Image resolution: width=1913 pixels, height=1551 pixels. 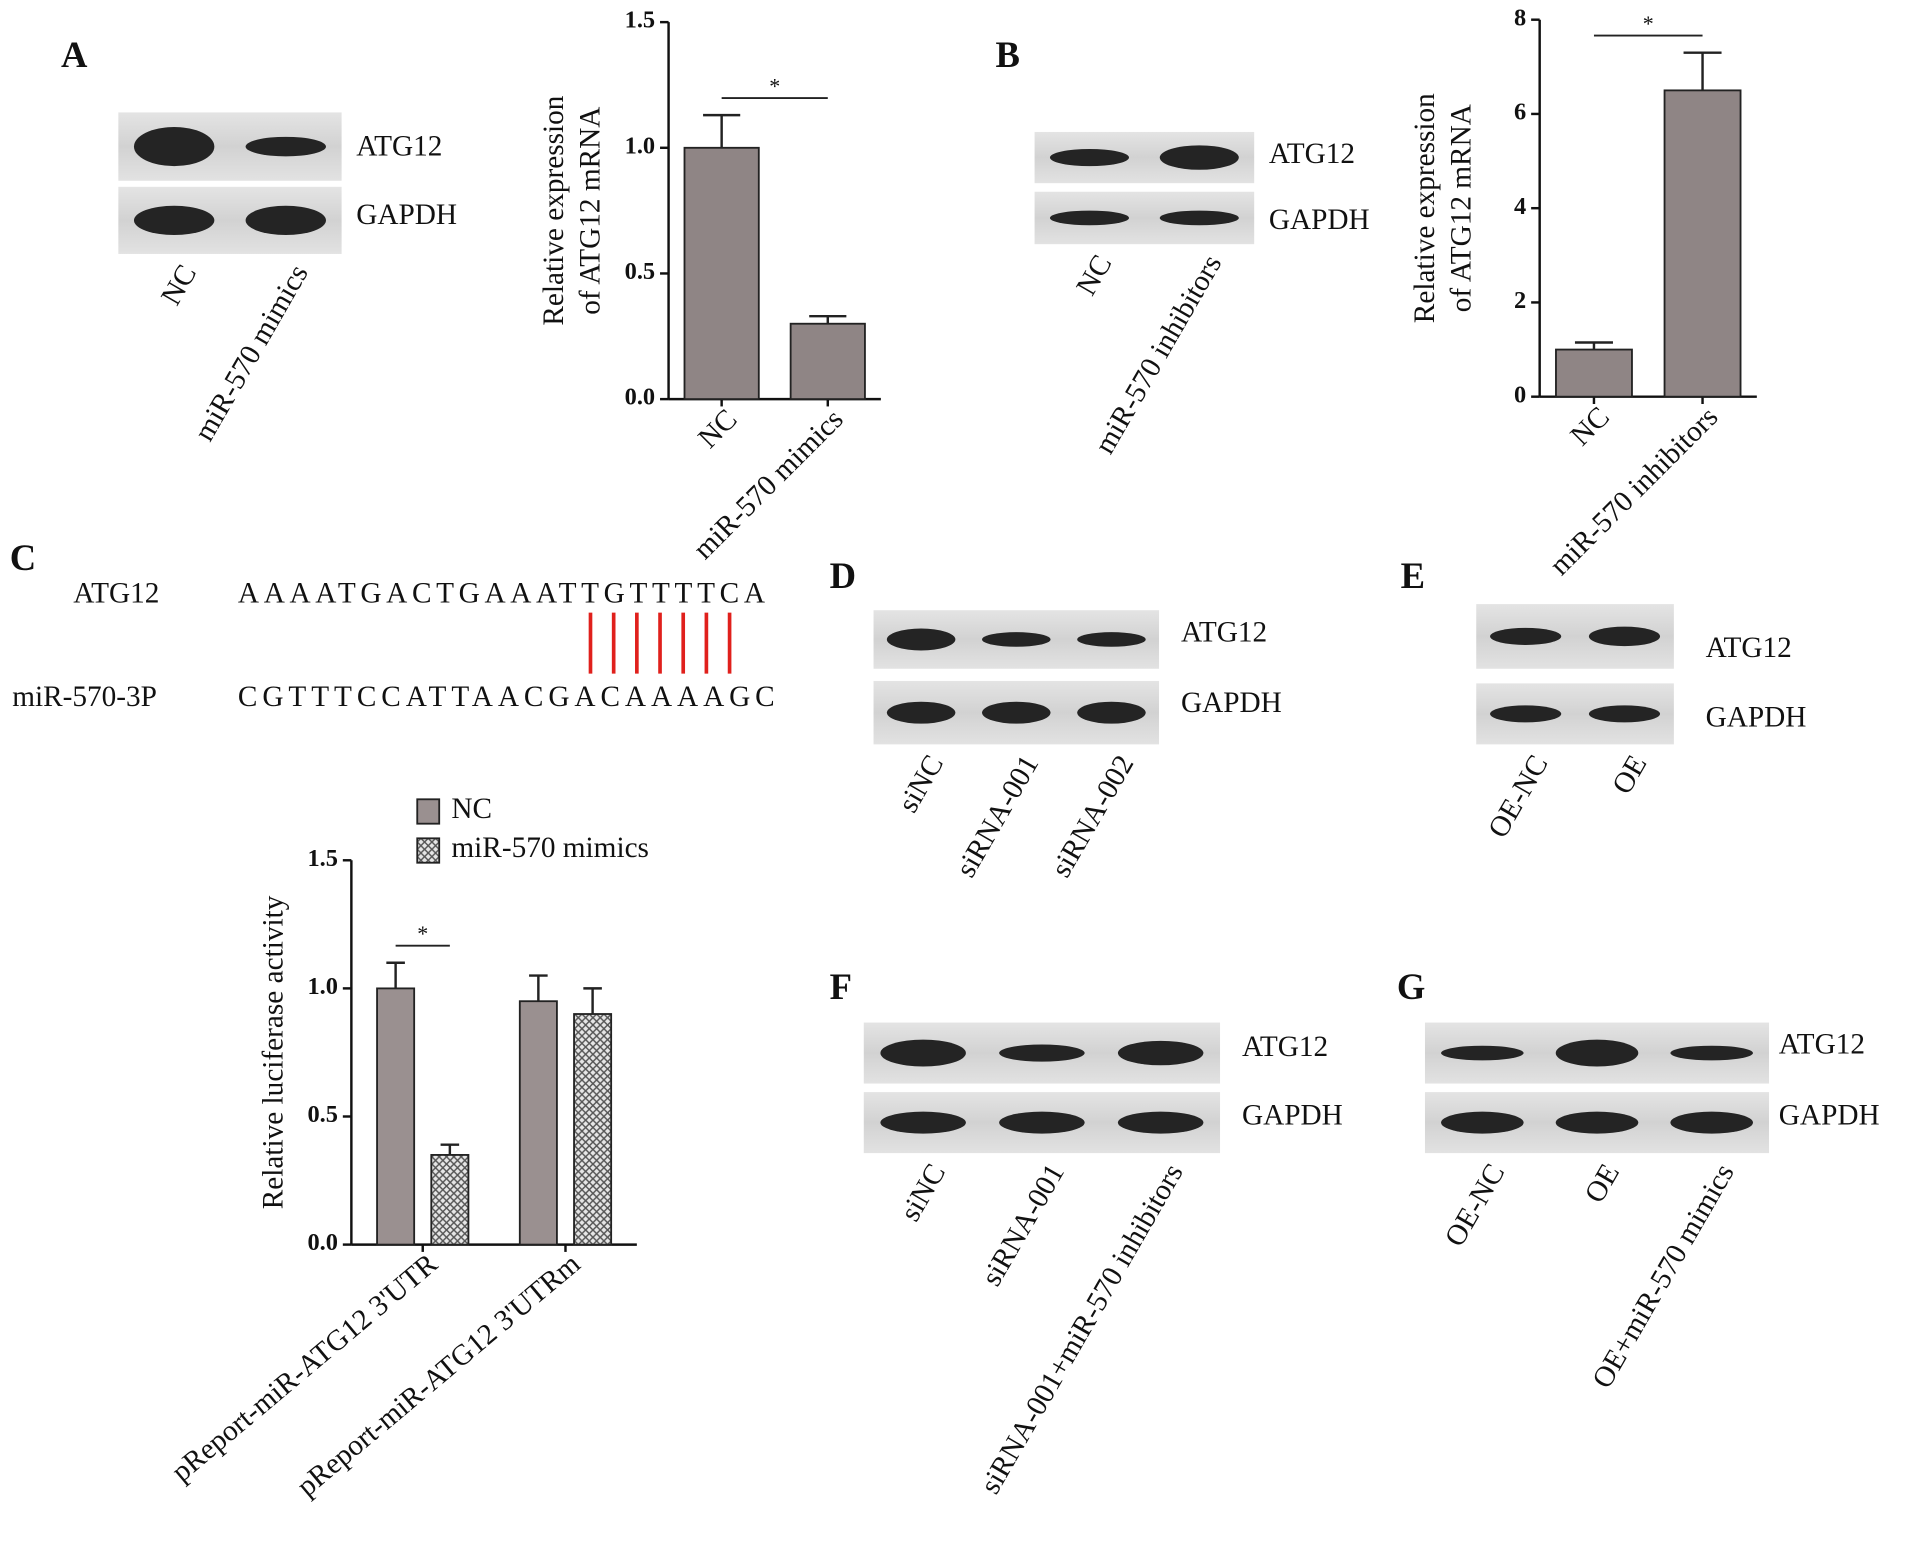 What do you see at coordinates (1520, 394) in the screenshot?
I see `y-tick-label: 0` at bounding box center [1520, 394].